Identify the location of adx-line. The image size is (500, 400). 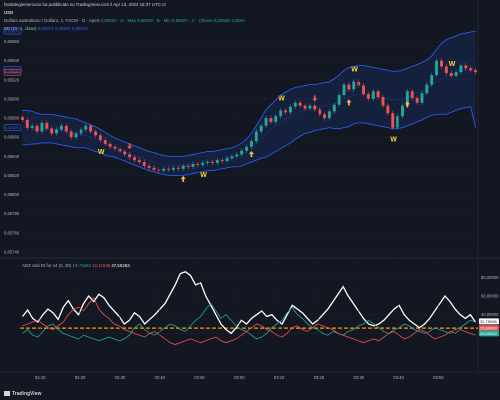
(249, 303).